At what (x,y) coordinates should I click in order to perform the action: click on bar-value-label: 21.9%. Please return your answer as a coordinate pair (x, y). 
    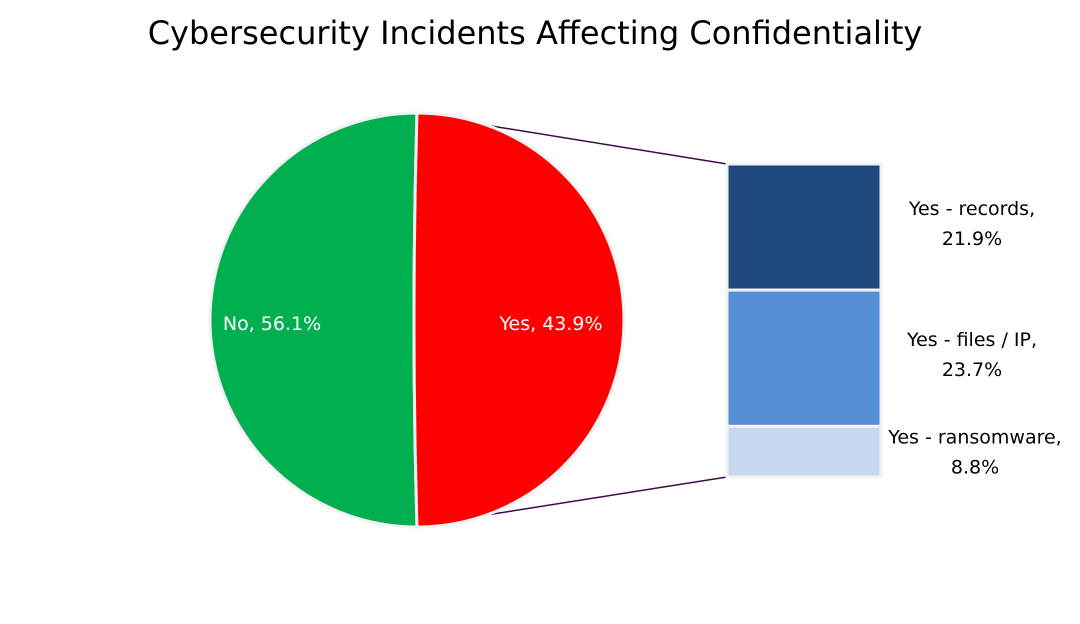
    Looking at the image, I should click on (972, 239).